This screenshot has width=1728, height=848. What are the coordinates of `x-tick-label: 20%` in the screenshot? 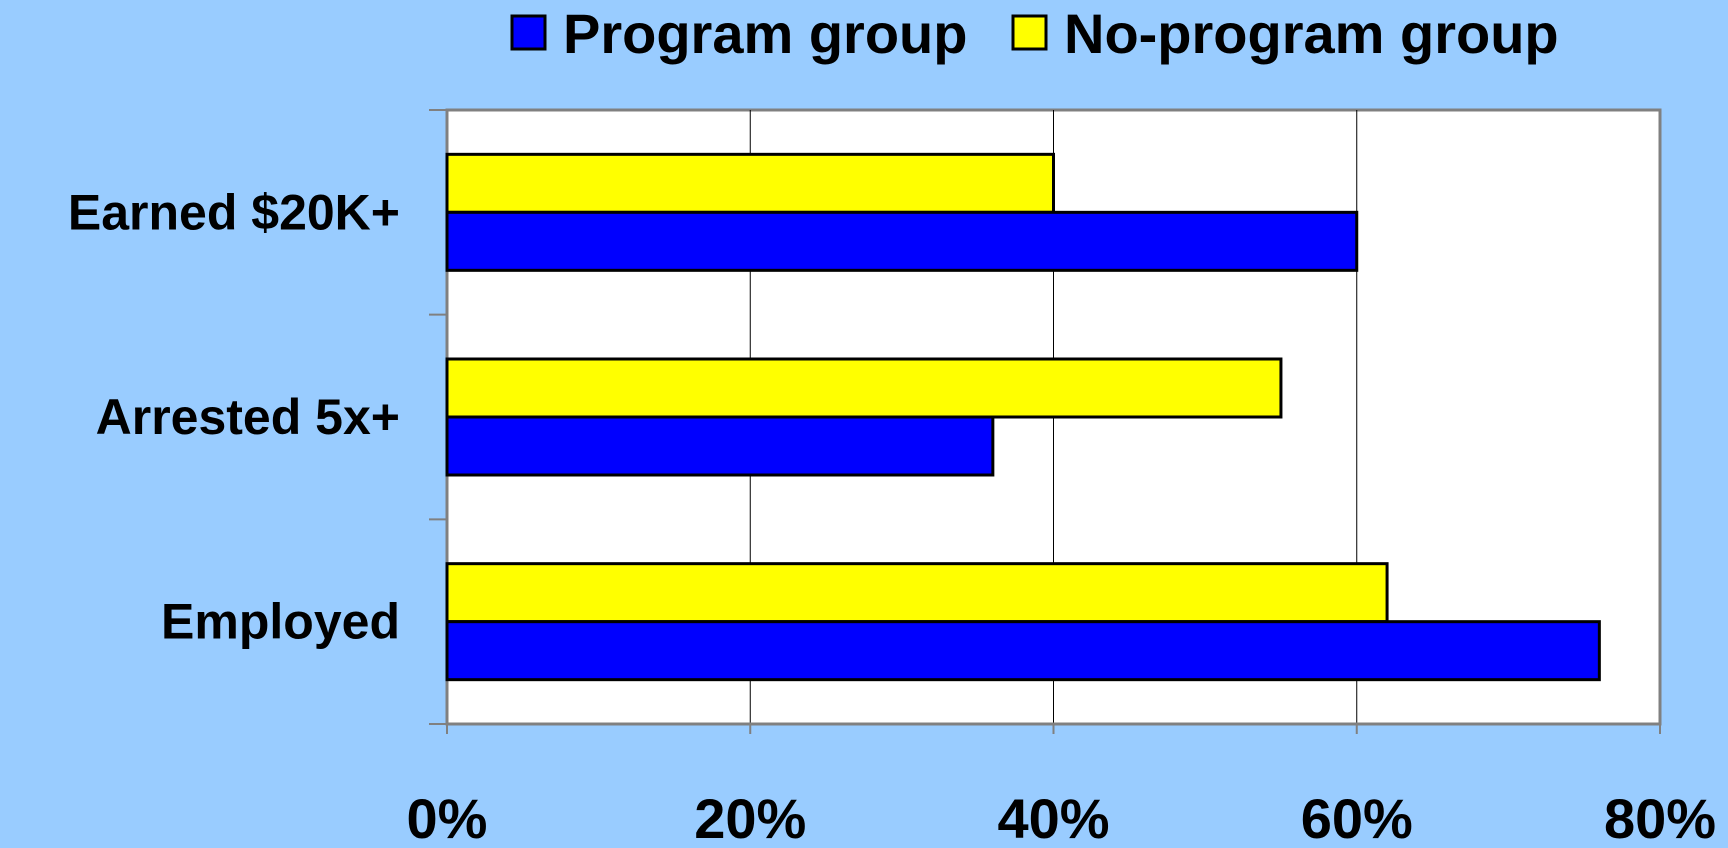 It's located at (750, 815).